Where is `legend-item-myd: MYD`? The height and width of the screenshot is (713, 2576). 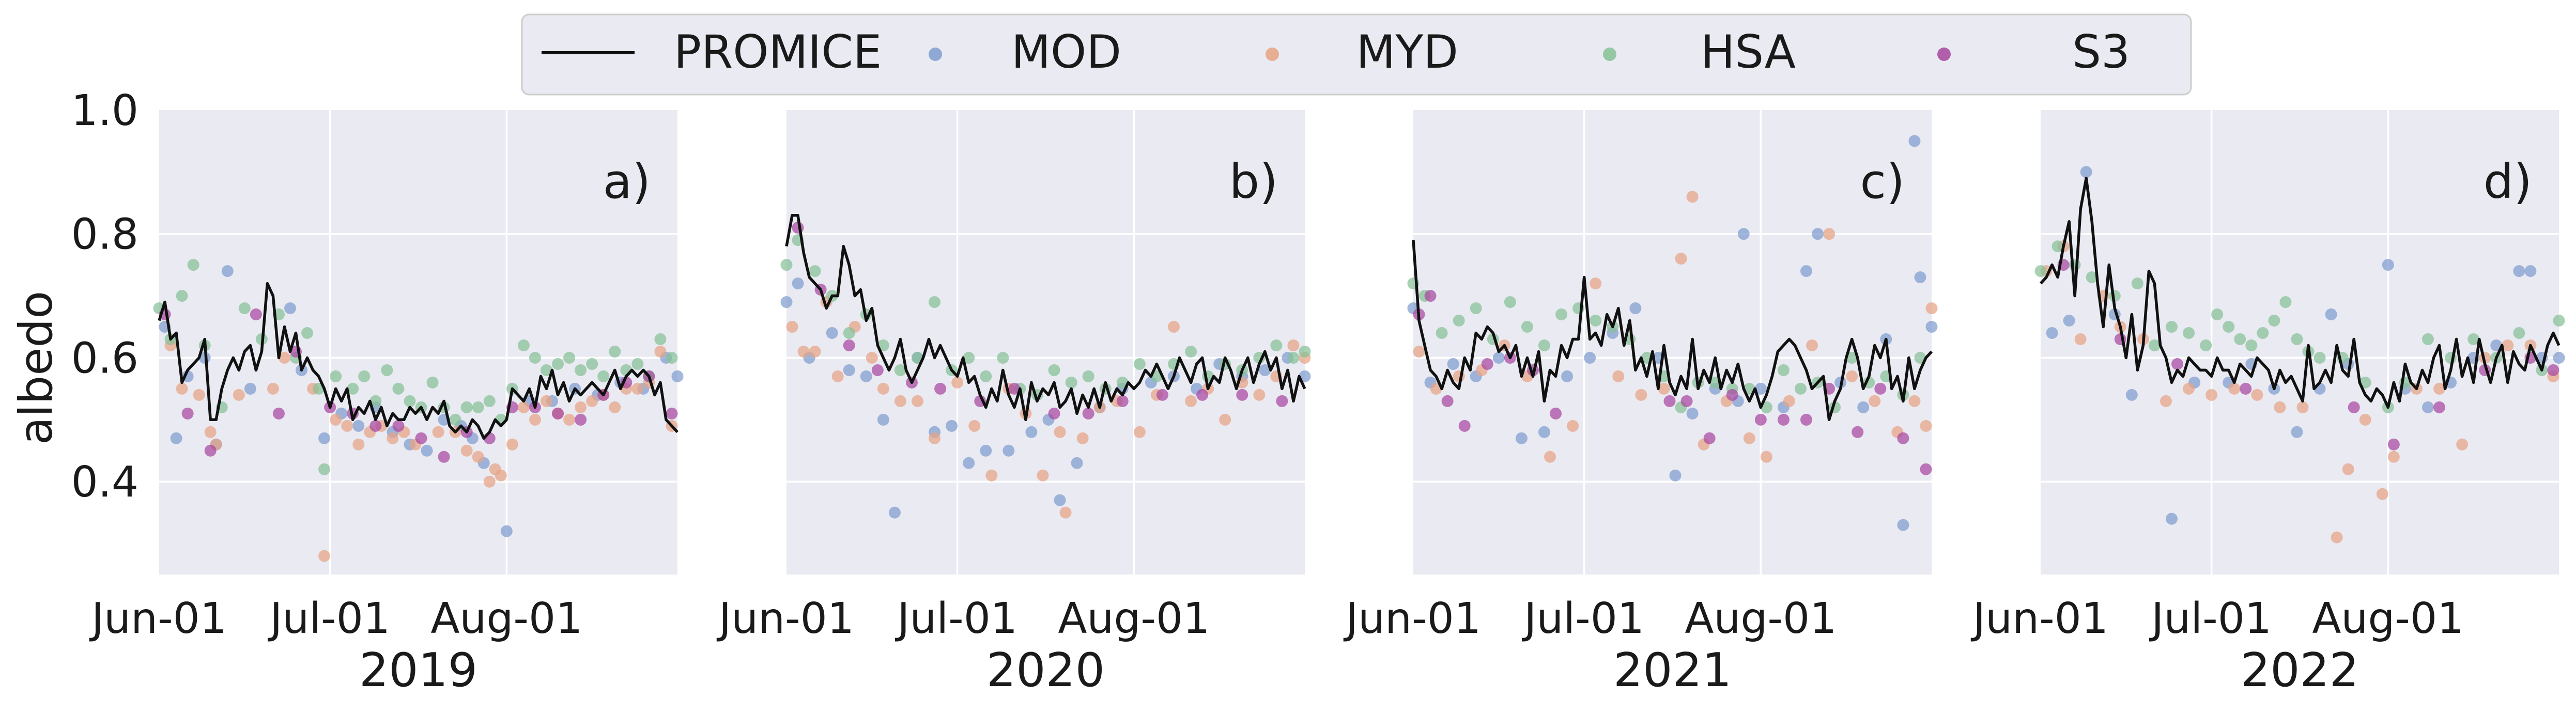 legend-item-myd: MYD is located at coordinates (1362, 52).